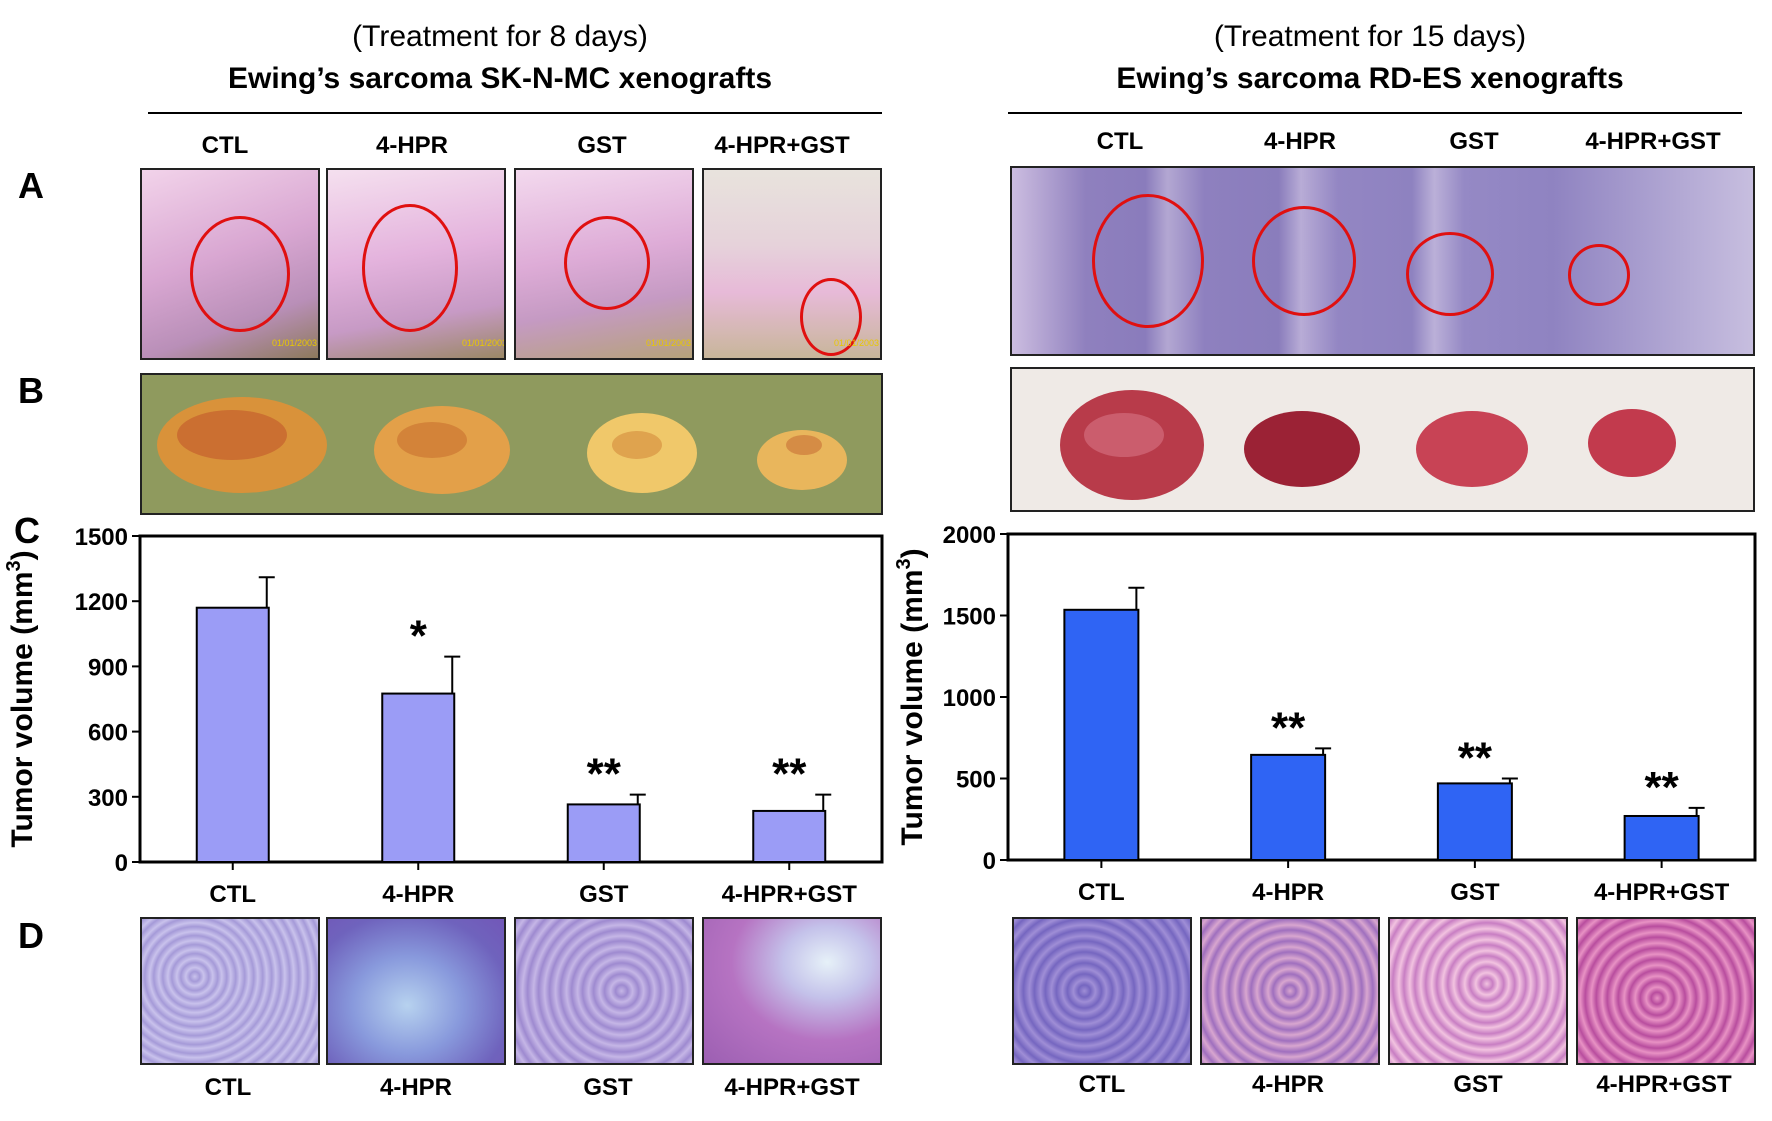 This screenshot has width=1772, height=1121. I want to click on y-tick-label: 500, so click(976, 780).